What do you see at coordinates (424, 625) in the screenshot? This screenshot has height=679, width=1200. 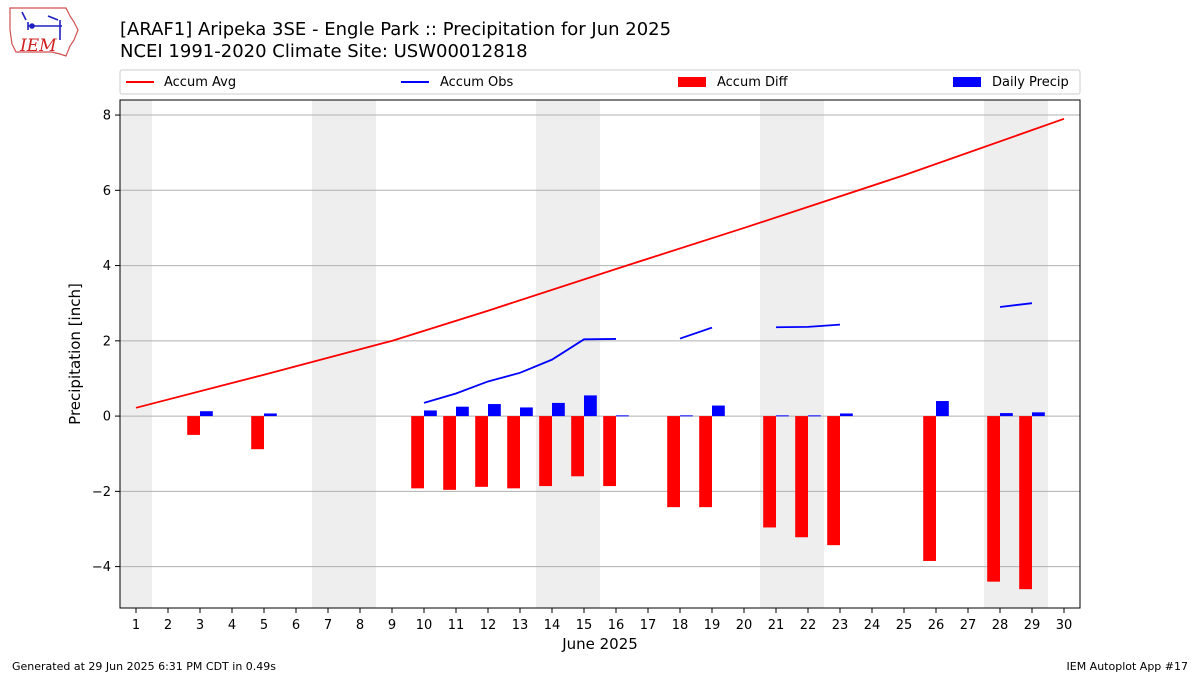 I see `x-tick-label-10: 10` at bounding box center [424, 625].